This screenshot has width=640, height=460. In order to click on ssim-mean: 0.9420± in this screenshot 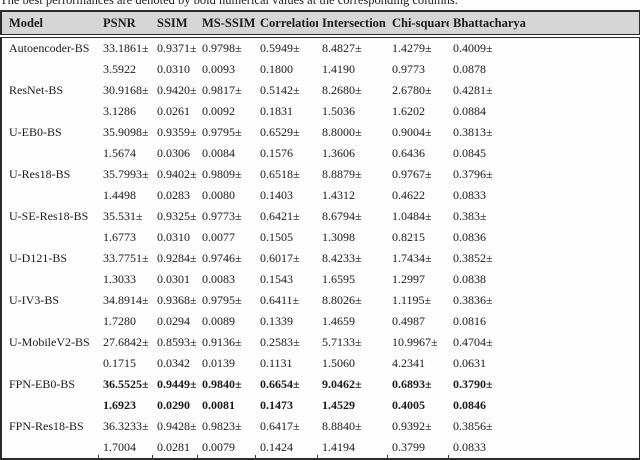, I will do `click(177, 90)`.